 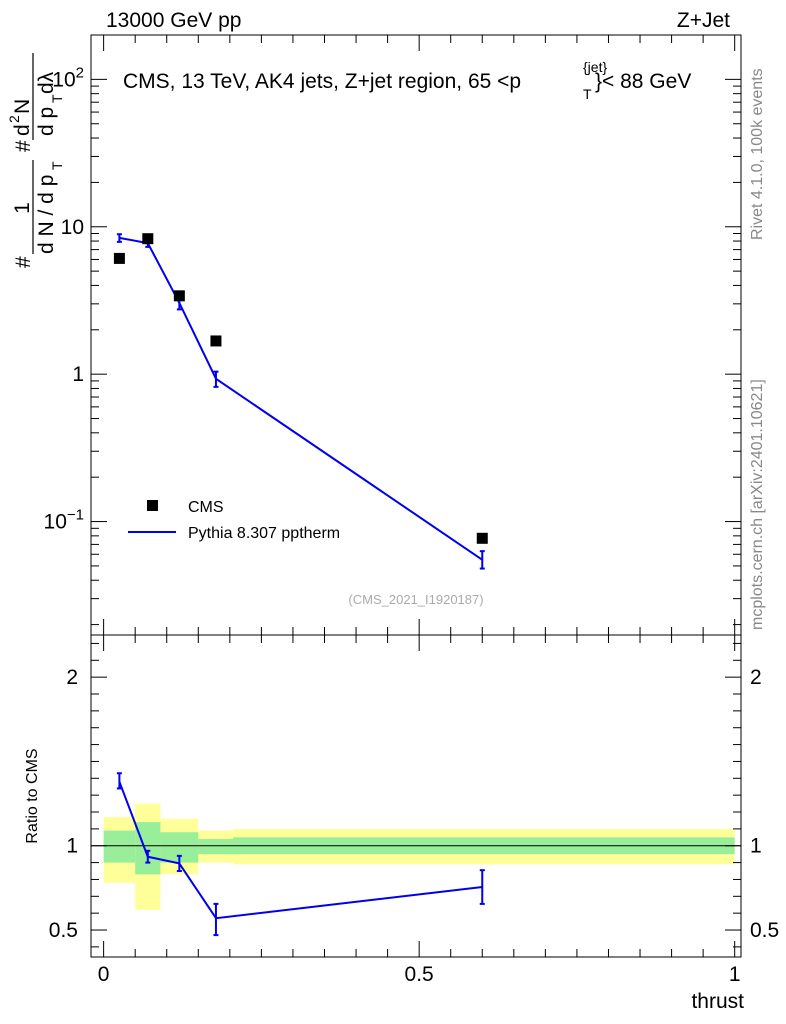 What do you see at coordinates (643, 81) in the screenshot?
I see `main-title-tail: }< 88 GeV` at bounding box center [643, 81].